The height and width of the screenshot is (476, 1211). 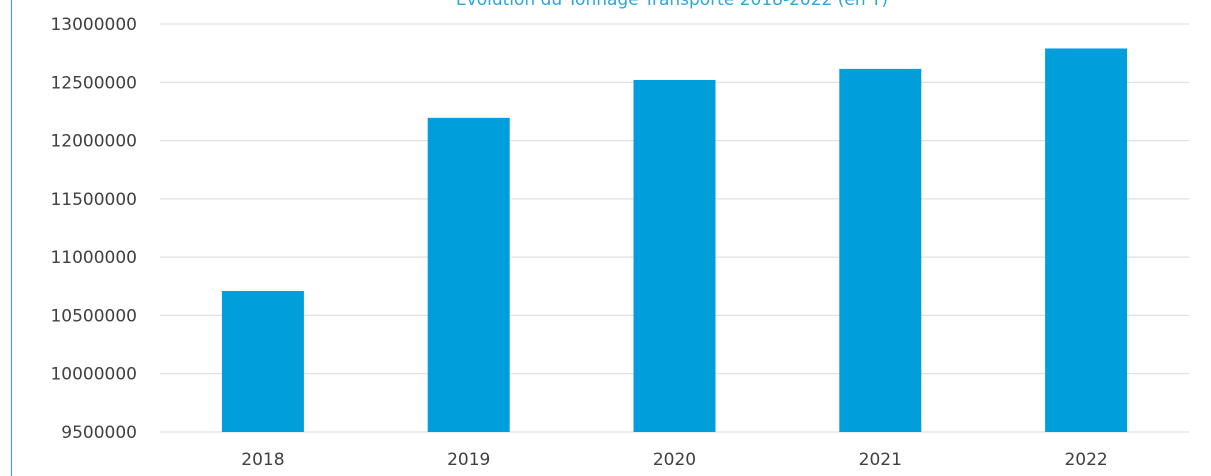 What do you see at coordinates (880, 250) in the screenshot?
I see `bar-2021` at bounding box center [880, 250].